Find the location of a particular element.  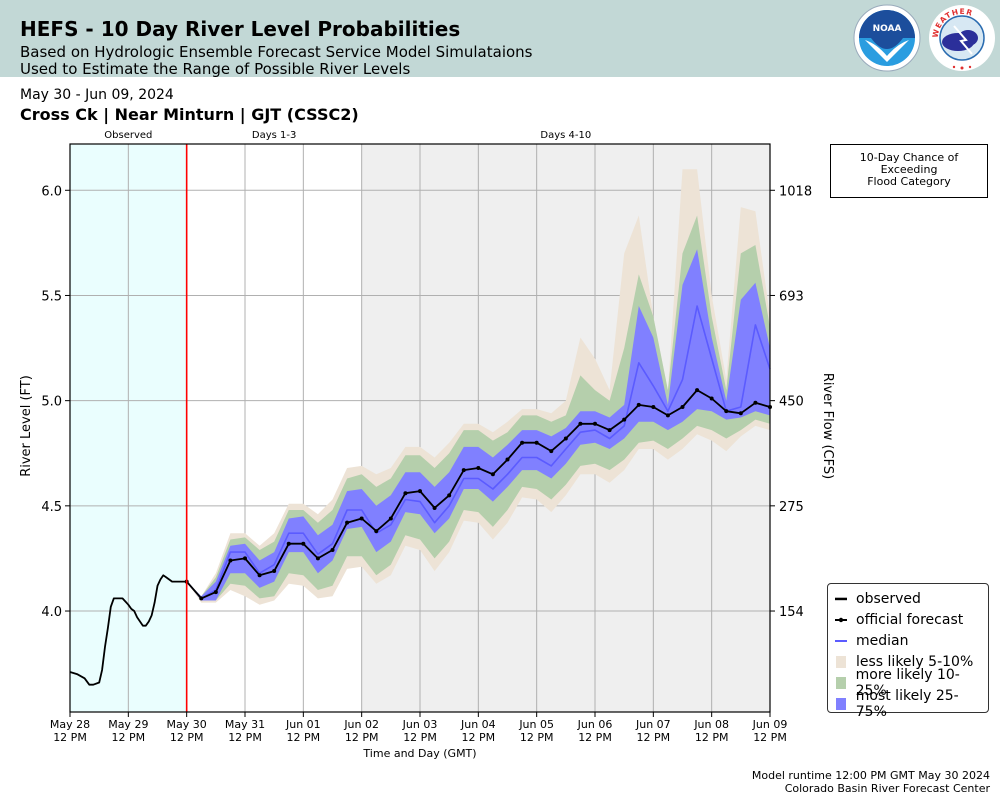

legend-item-more-likely: more likely 10-25% is located at coordinates (910, 683).